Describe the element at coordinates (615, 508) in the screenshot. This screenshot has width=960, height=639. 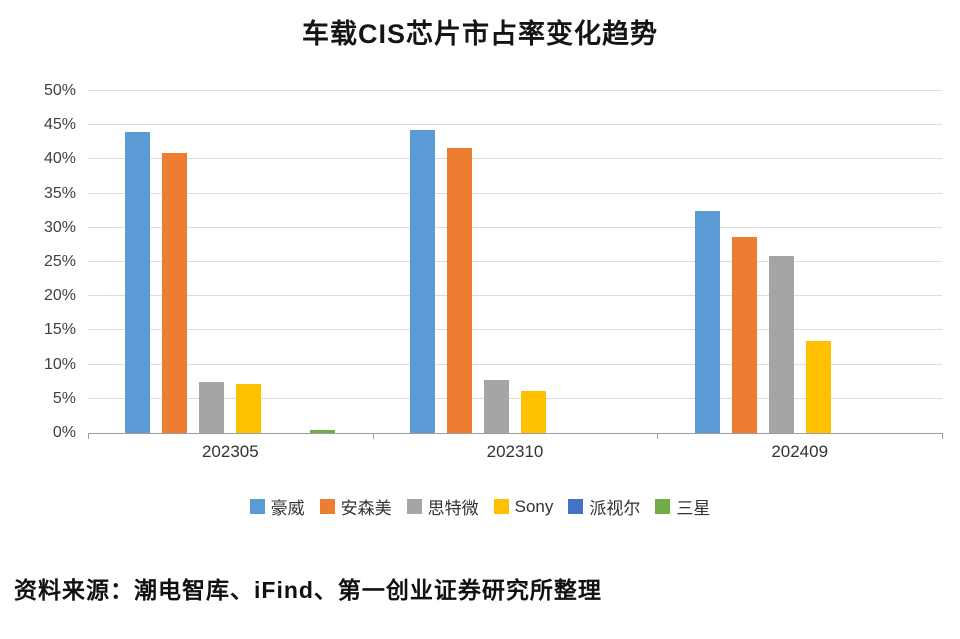
I see `legend-label: 派视尔` at that location.